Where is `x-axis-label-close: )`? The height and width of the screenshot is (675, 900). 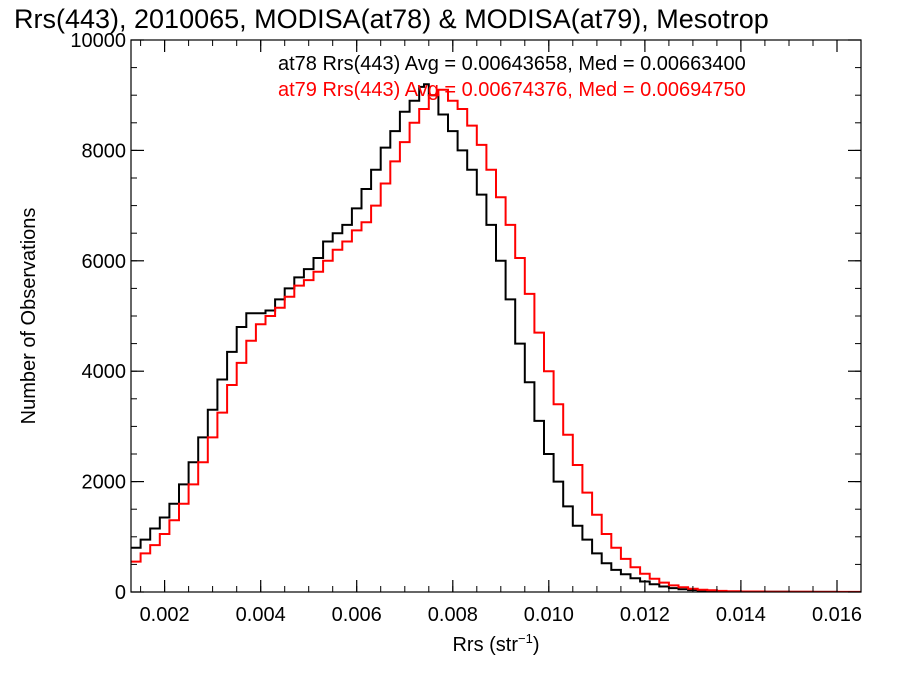
x-axis-label-close: ) is located at coordinates (536, 645).